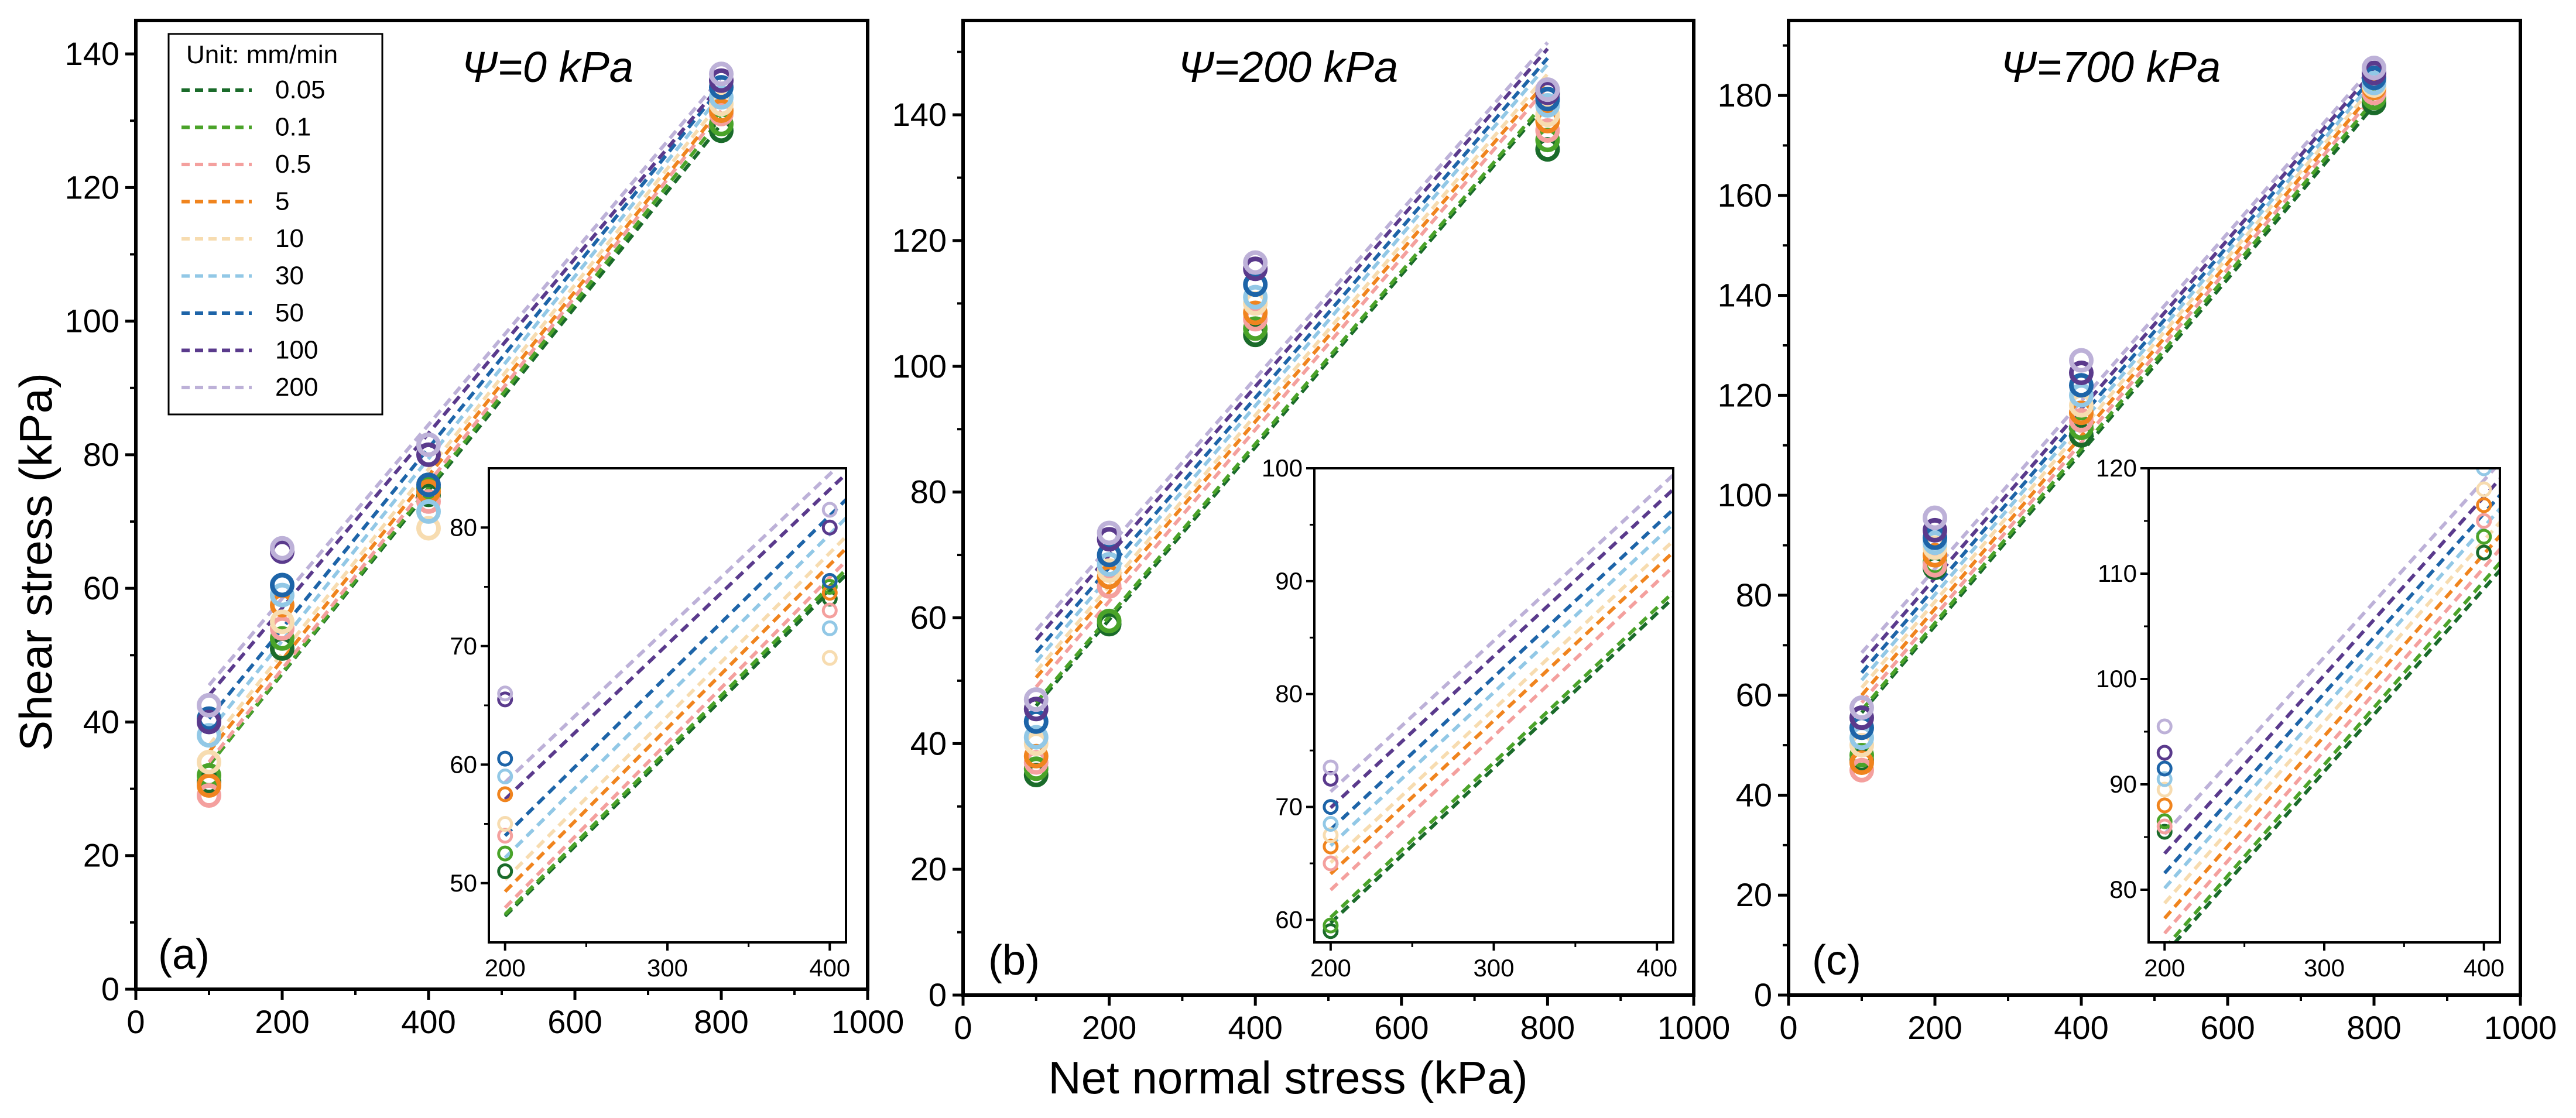  Describe the element at coordinates (1763, 994) in the screenshot. I see `y-tick-label: 0` at that location.